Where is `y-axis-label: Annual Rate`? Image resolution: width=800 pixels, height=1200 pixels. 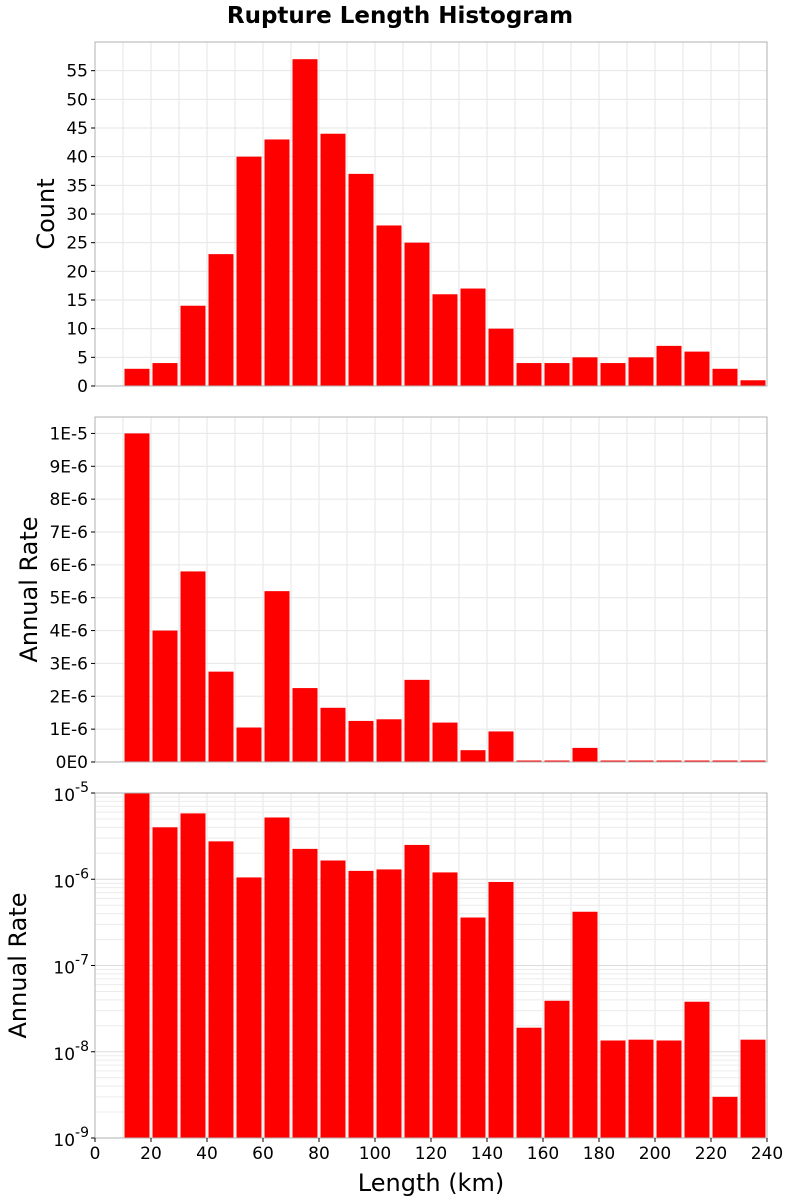
y-axis-label: Annual Rate is located at coordinates (29, 589).